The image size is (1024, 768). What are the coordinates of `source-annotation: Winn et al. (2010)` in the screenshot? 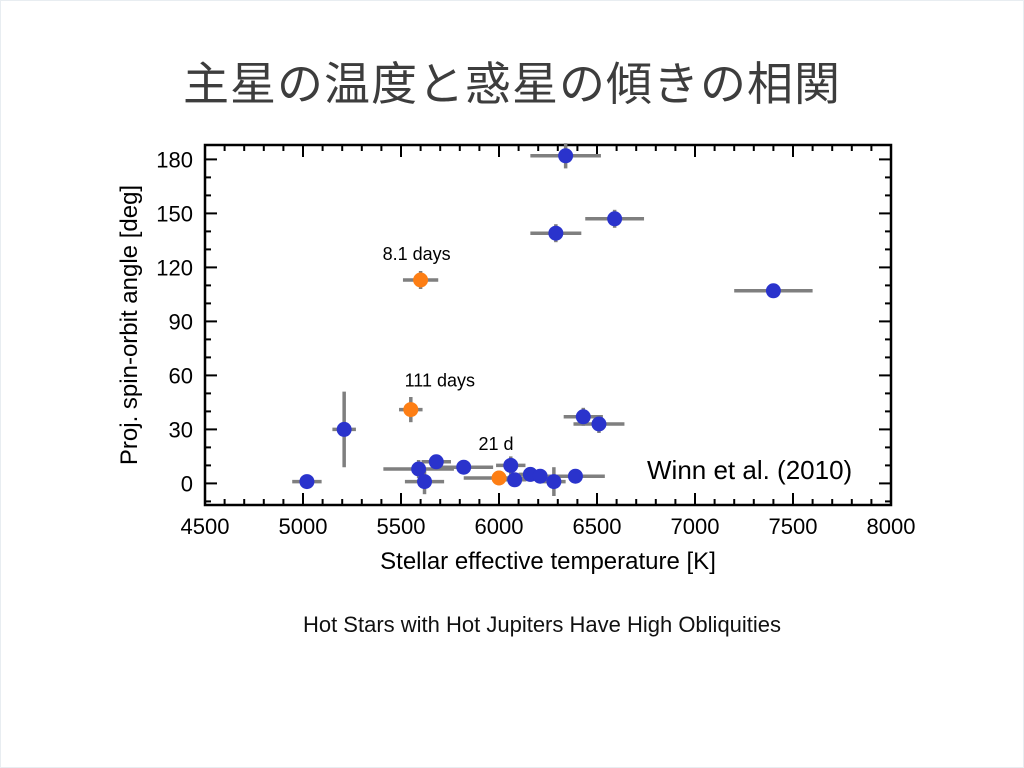 It's located at (749, 470).